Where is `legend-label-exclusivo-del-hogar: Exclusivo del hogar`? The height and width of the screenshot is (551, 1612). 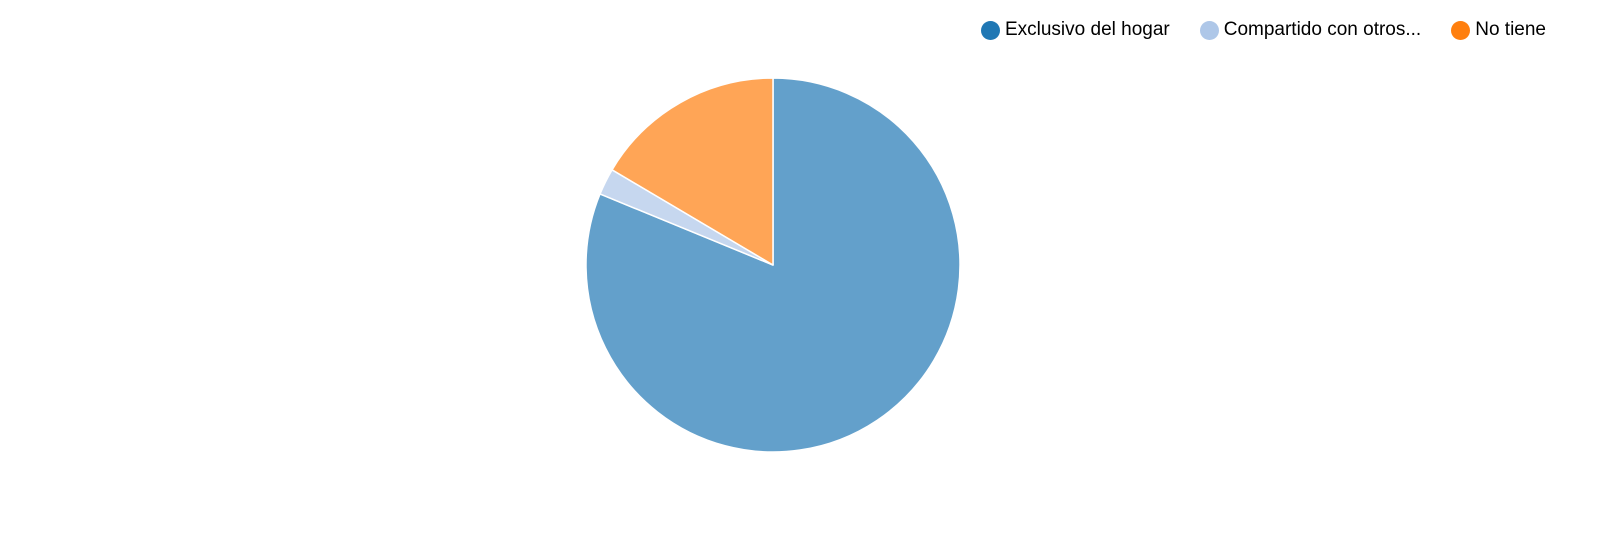 legend-label-exclusivo-del-hogar: Exclusivo del hogar is located at coordinates (1087, 29).